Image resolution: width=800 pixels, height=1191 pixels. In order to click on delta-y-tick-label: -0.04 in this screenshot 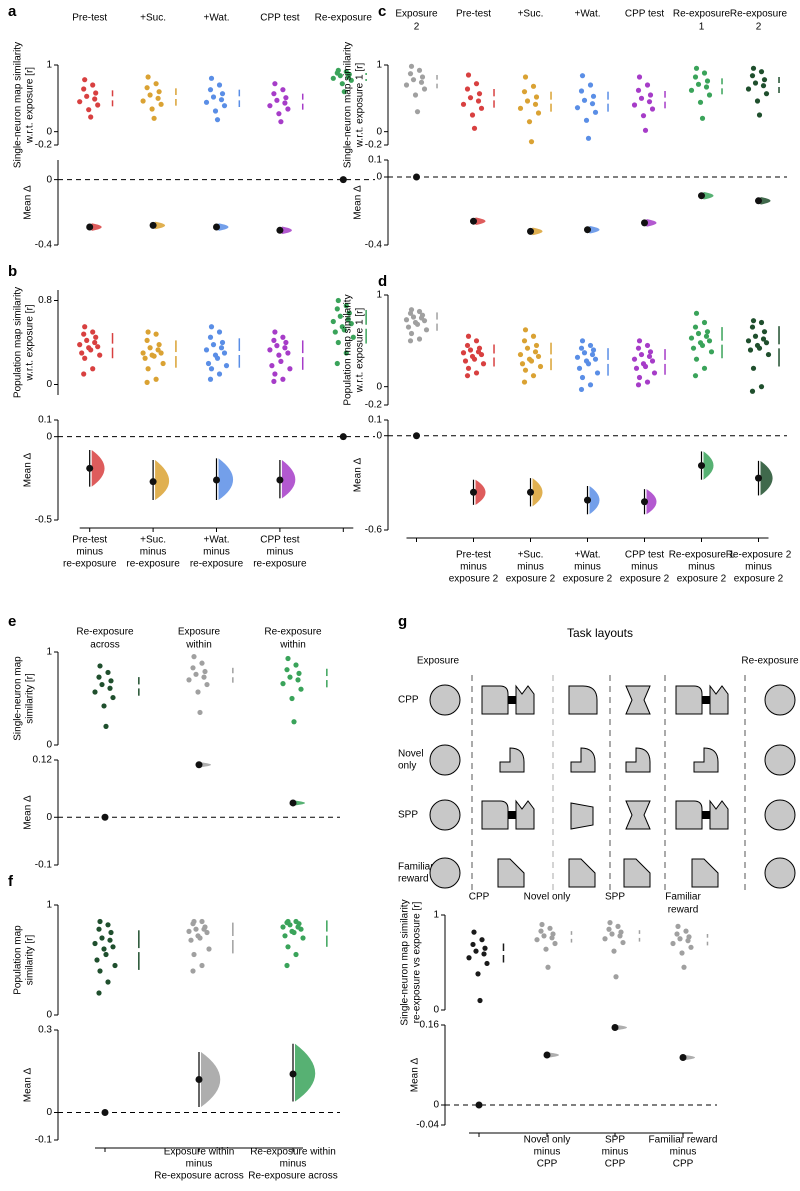, I will do `click(427, 1125)`.